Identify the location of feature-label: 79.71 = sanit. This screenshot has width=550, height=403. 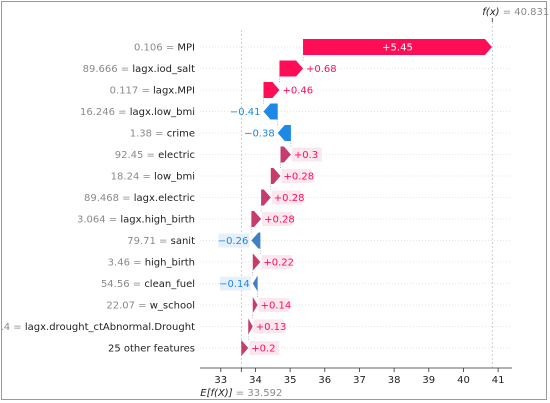
(161, 241).